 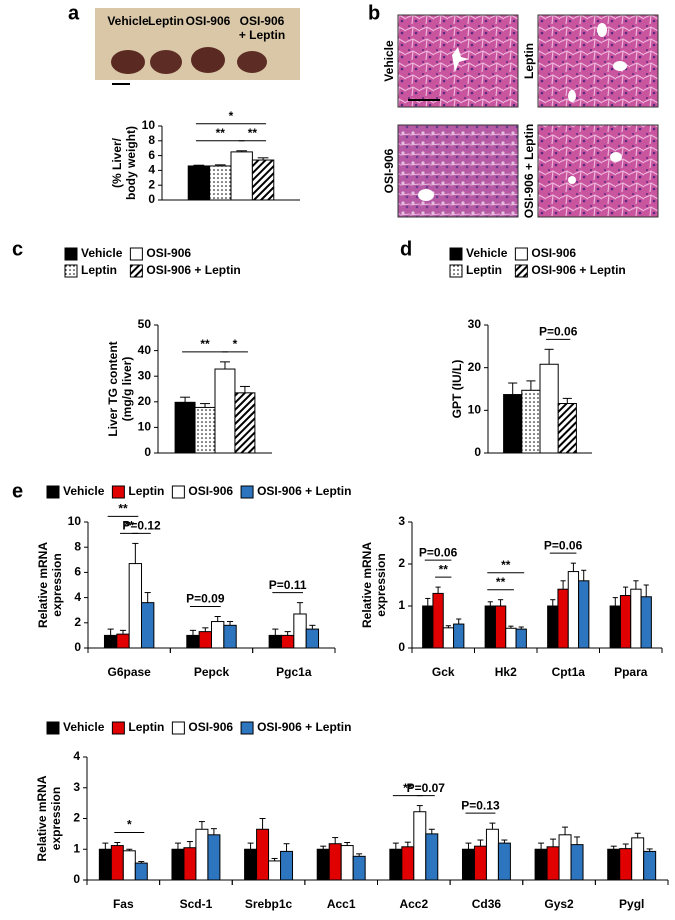 What do you see at coordinates (145, 401) in the screenshot?
I see `y-tick-label: 20` at bounding box center [145, 401].